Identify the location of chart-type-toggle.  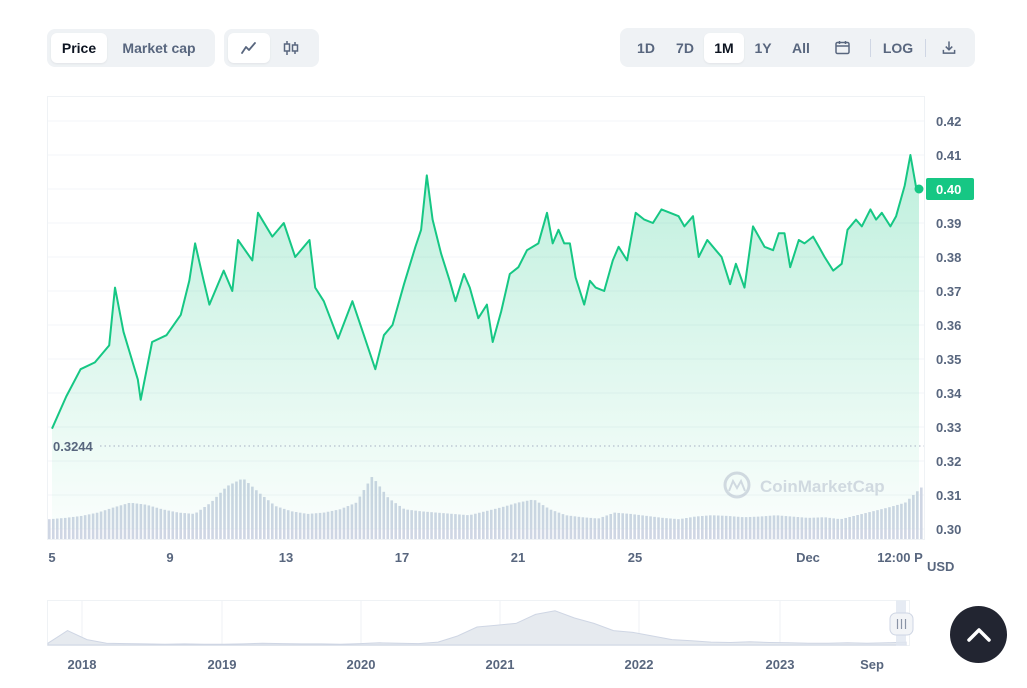
(271, 48).